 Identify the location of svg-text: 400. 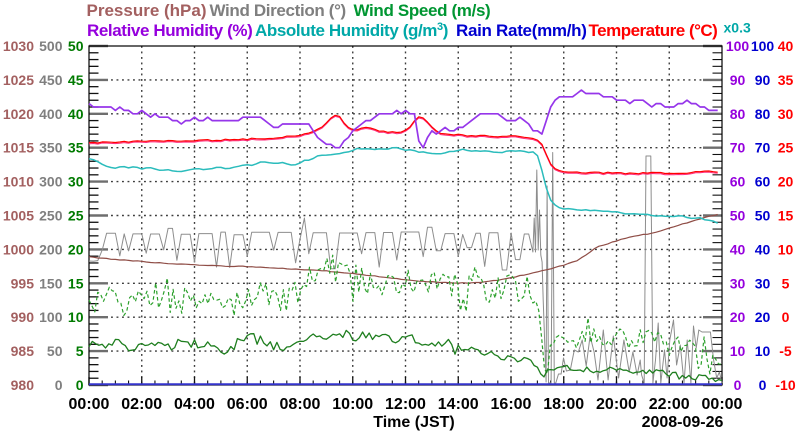
(51, 114).